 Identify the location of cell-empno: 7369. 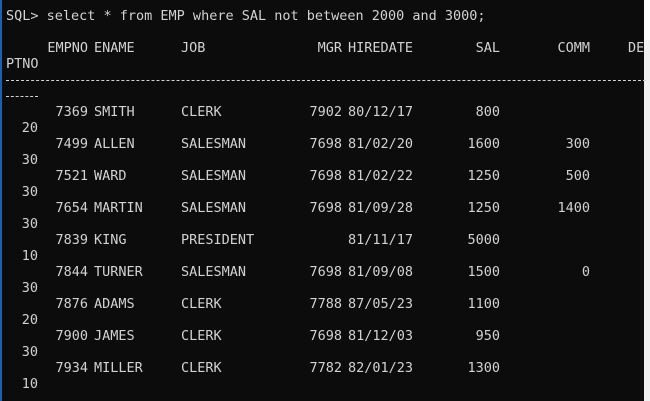
(71, 112).